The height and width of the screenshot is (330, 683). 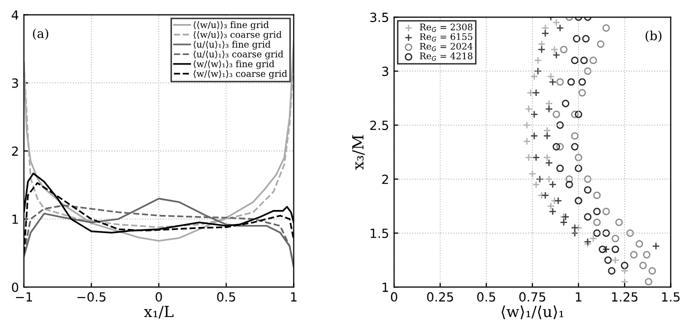 What do you see at coordinates (440, 297) in the screenshot?
I see `x-tick-label: 0.25` at bounding box center [440, 297].